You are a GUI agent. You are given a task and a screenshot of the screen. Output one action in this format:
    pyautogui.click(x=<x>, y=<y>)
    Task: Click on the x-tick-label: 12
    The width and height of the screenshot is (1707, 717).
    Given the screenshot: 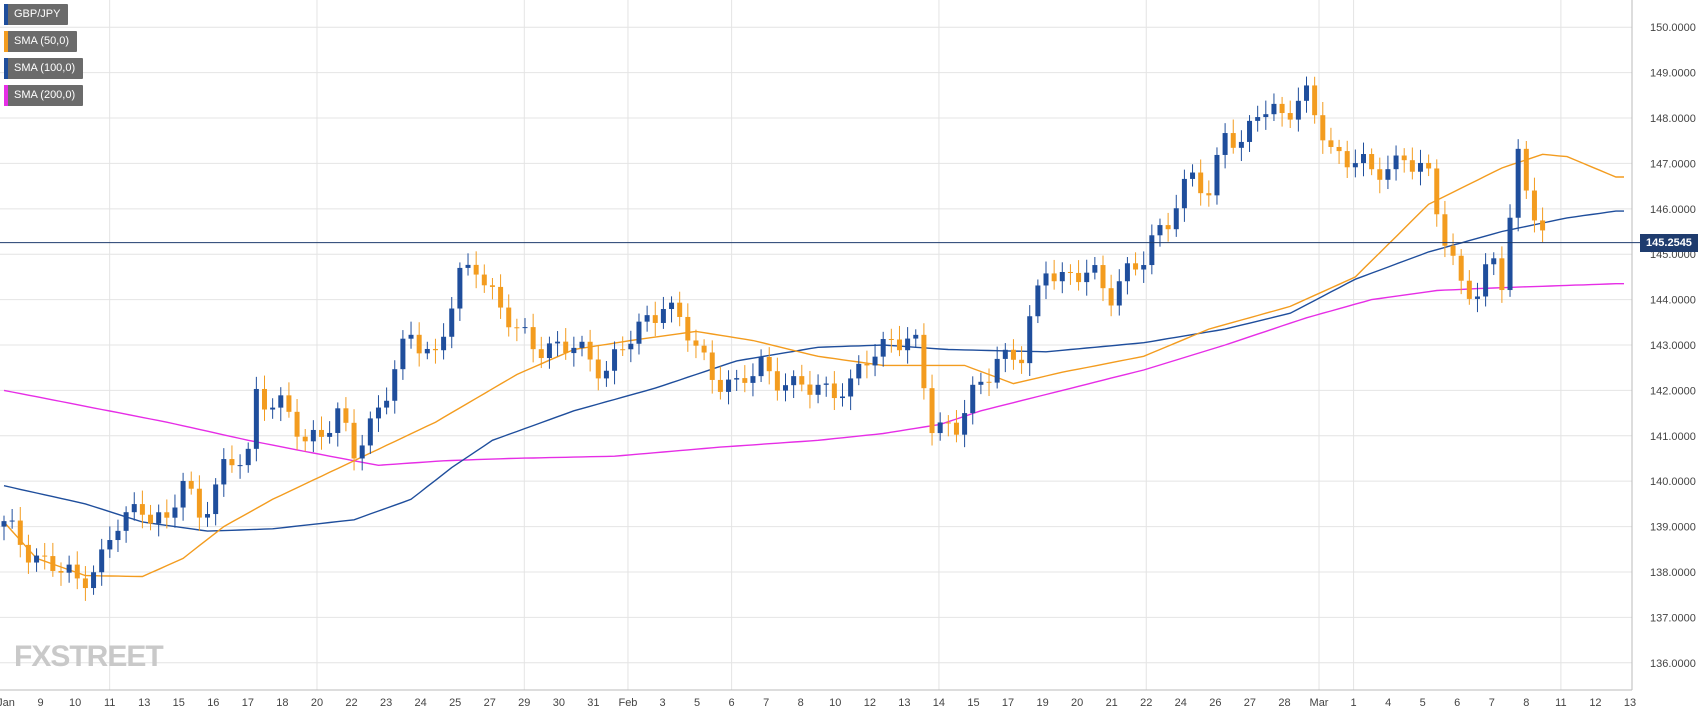 What is the action you would take?
    pyautogui.click(x=870, y=703)
    